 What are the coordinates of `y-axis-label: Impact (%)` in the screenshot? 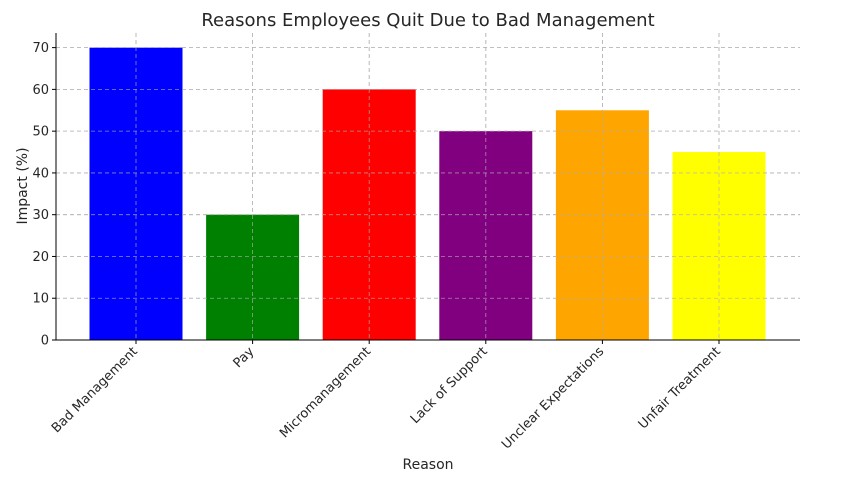 It's located at (23, 185).